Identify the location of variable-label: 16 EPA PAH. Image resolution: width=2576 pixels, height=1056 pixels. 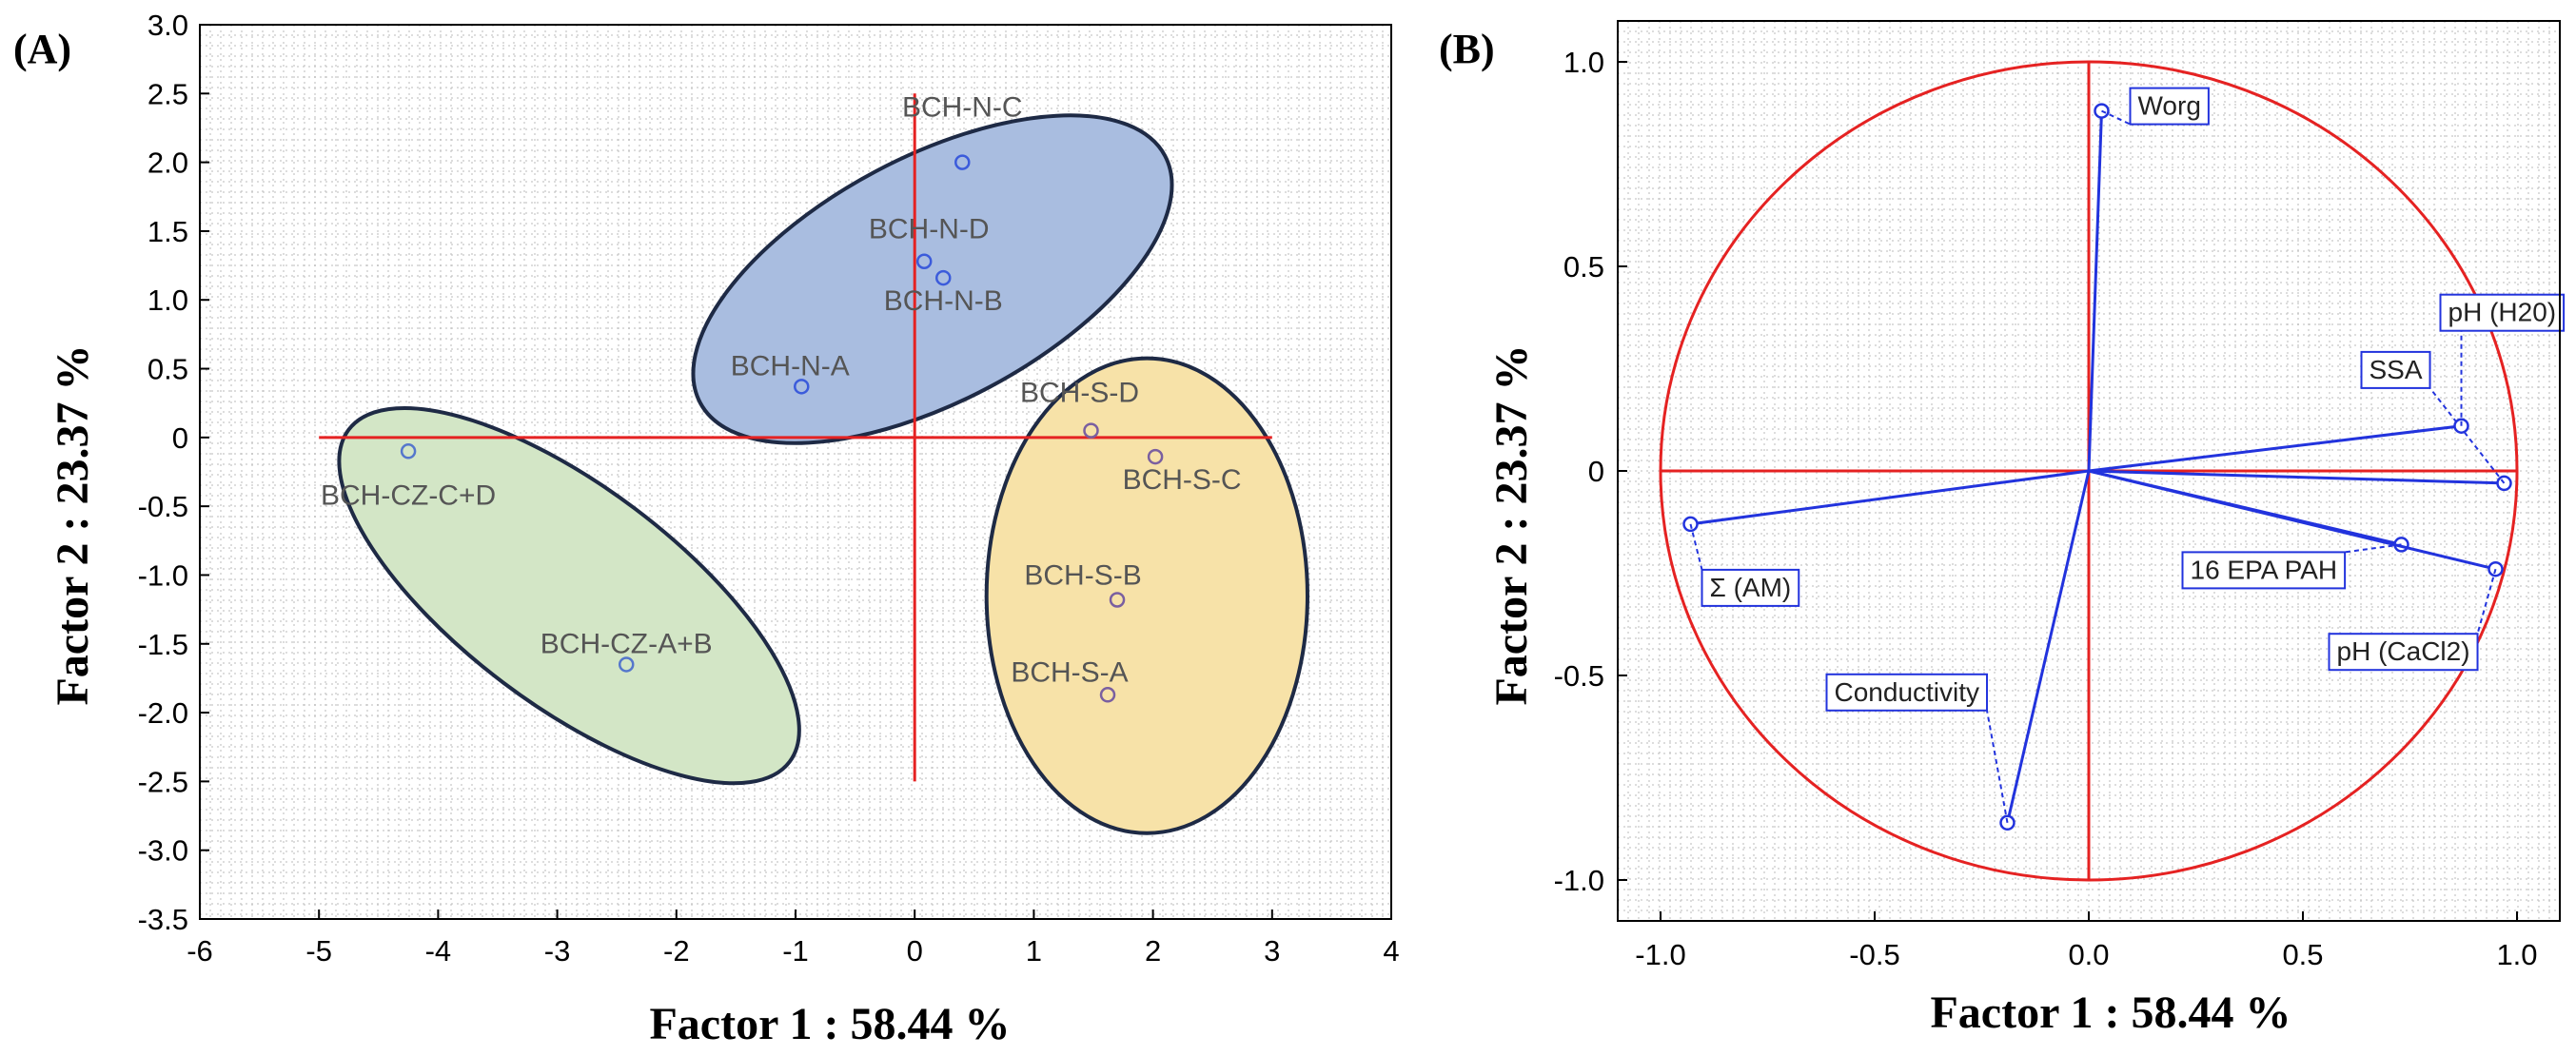
(2264, 569).